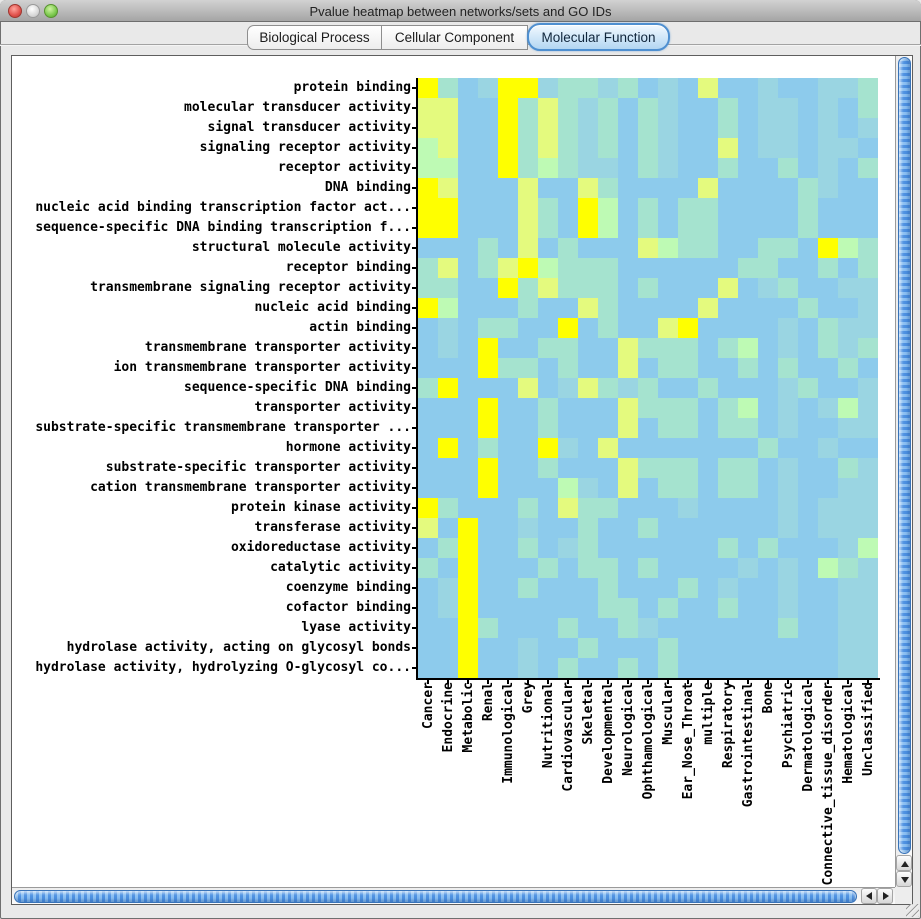  What do you see at coordinates (904, 455) in the screenshot?
I see `vertical-scrollbar-thumb` at bounding box center [904, 455].